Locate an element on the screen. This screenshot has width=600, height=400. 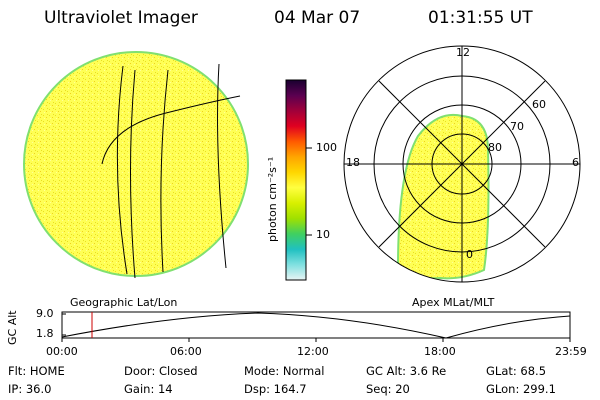
info-mode: Mode: Normal is located at coordinates (284, 371).